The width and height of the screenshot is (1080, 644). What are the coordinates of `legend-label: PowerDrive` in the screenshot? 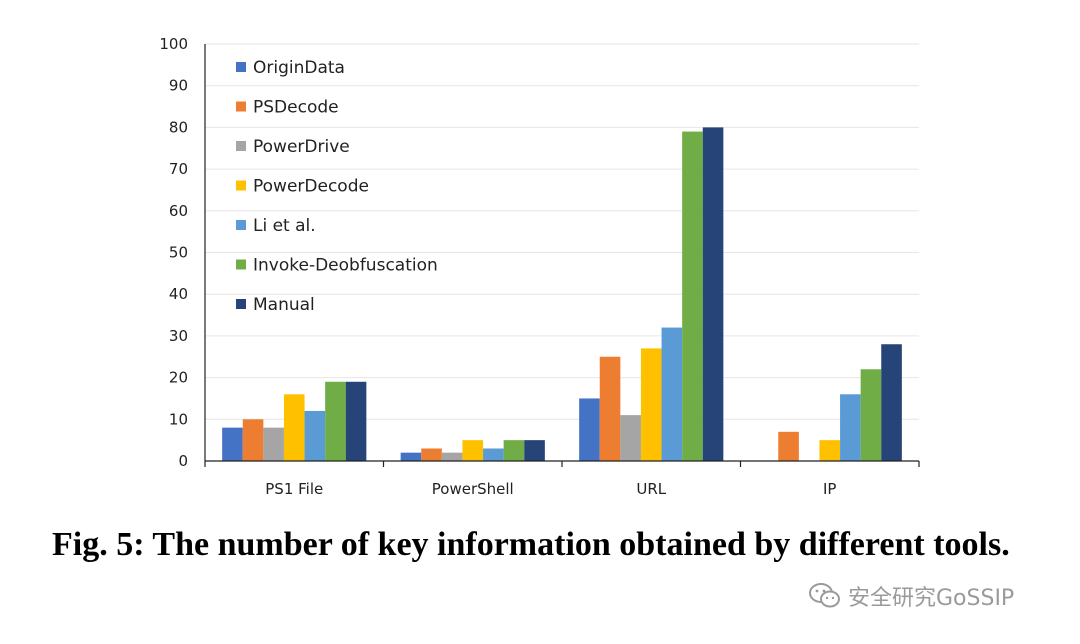 It's located at (301, 147).